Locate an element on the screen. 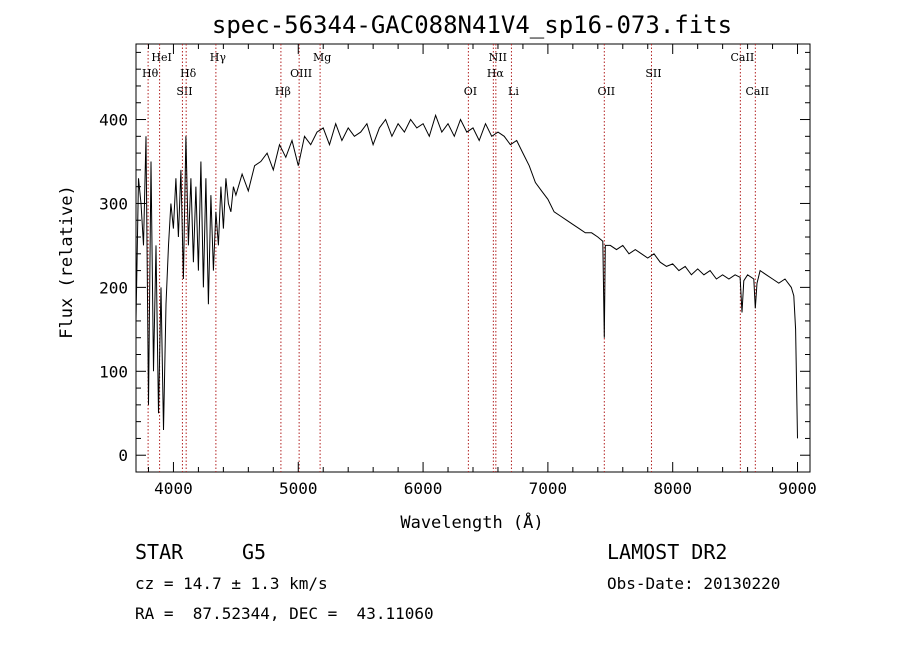 This screenshot has height=649, width=900. spectral-line-label: OI is located at coordinates (470, 91).